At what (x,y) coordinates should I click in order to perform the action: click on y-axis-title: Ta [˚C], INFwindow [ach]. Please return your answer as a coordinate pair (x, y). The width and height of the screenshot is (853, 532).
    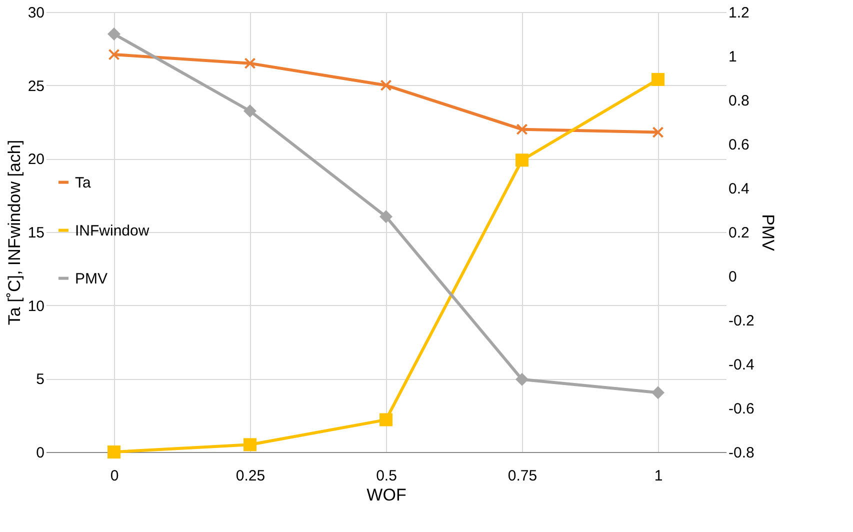
    Looking at the image, I should click on (14, 233).